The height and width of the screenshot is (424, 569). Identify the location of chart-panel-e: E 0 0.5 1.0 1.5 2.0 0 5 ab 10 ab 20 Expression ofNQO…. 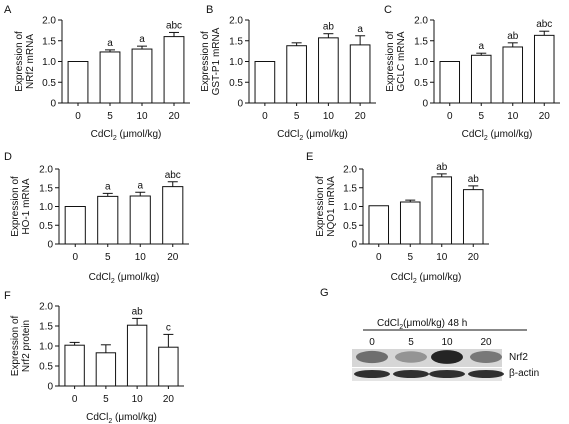
(397, 218).